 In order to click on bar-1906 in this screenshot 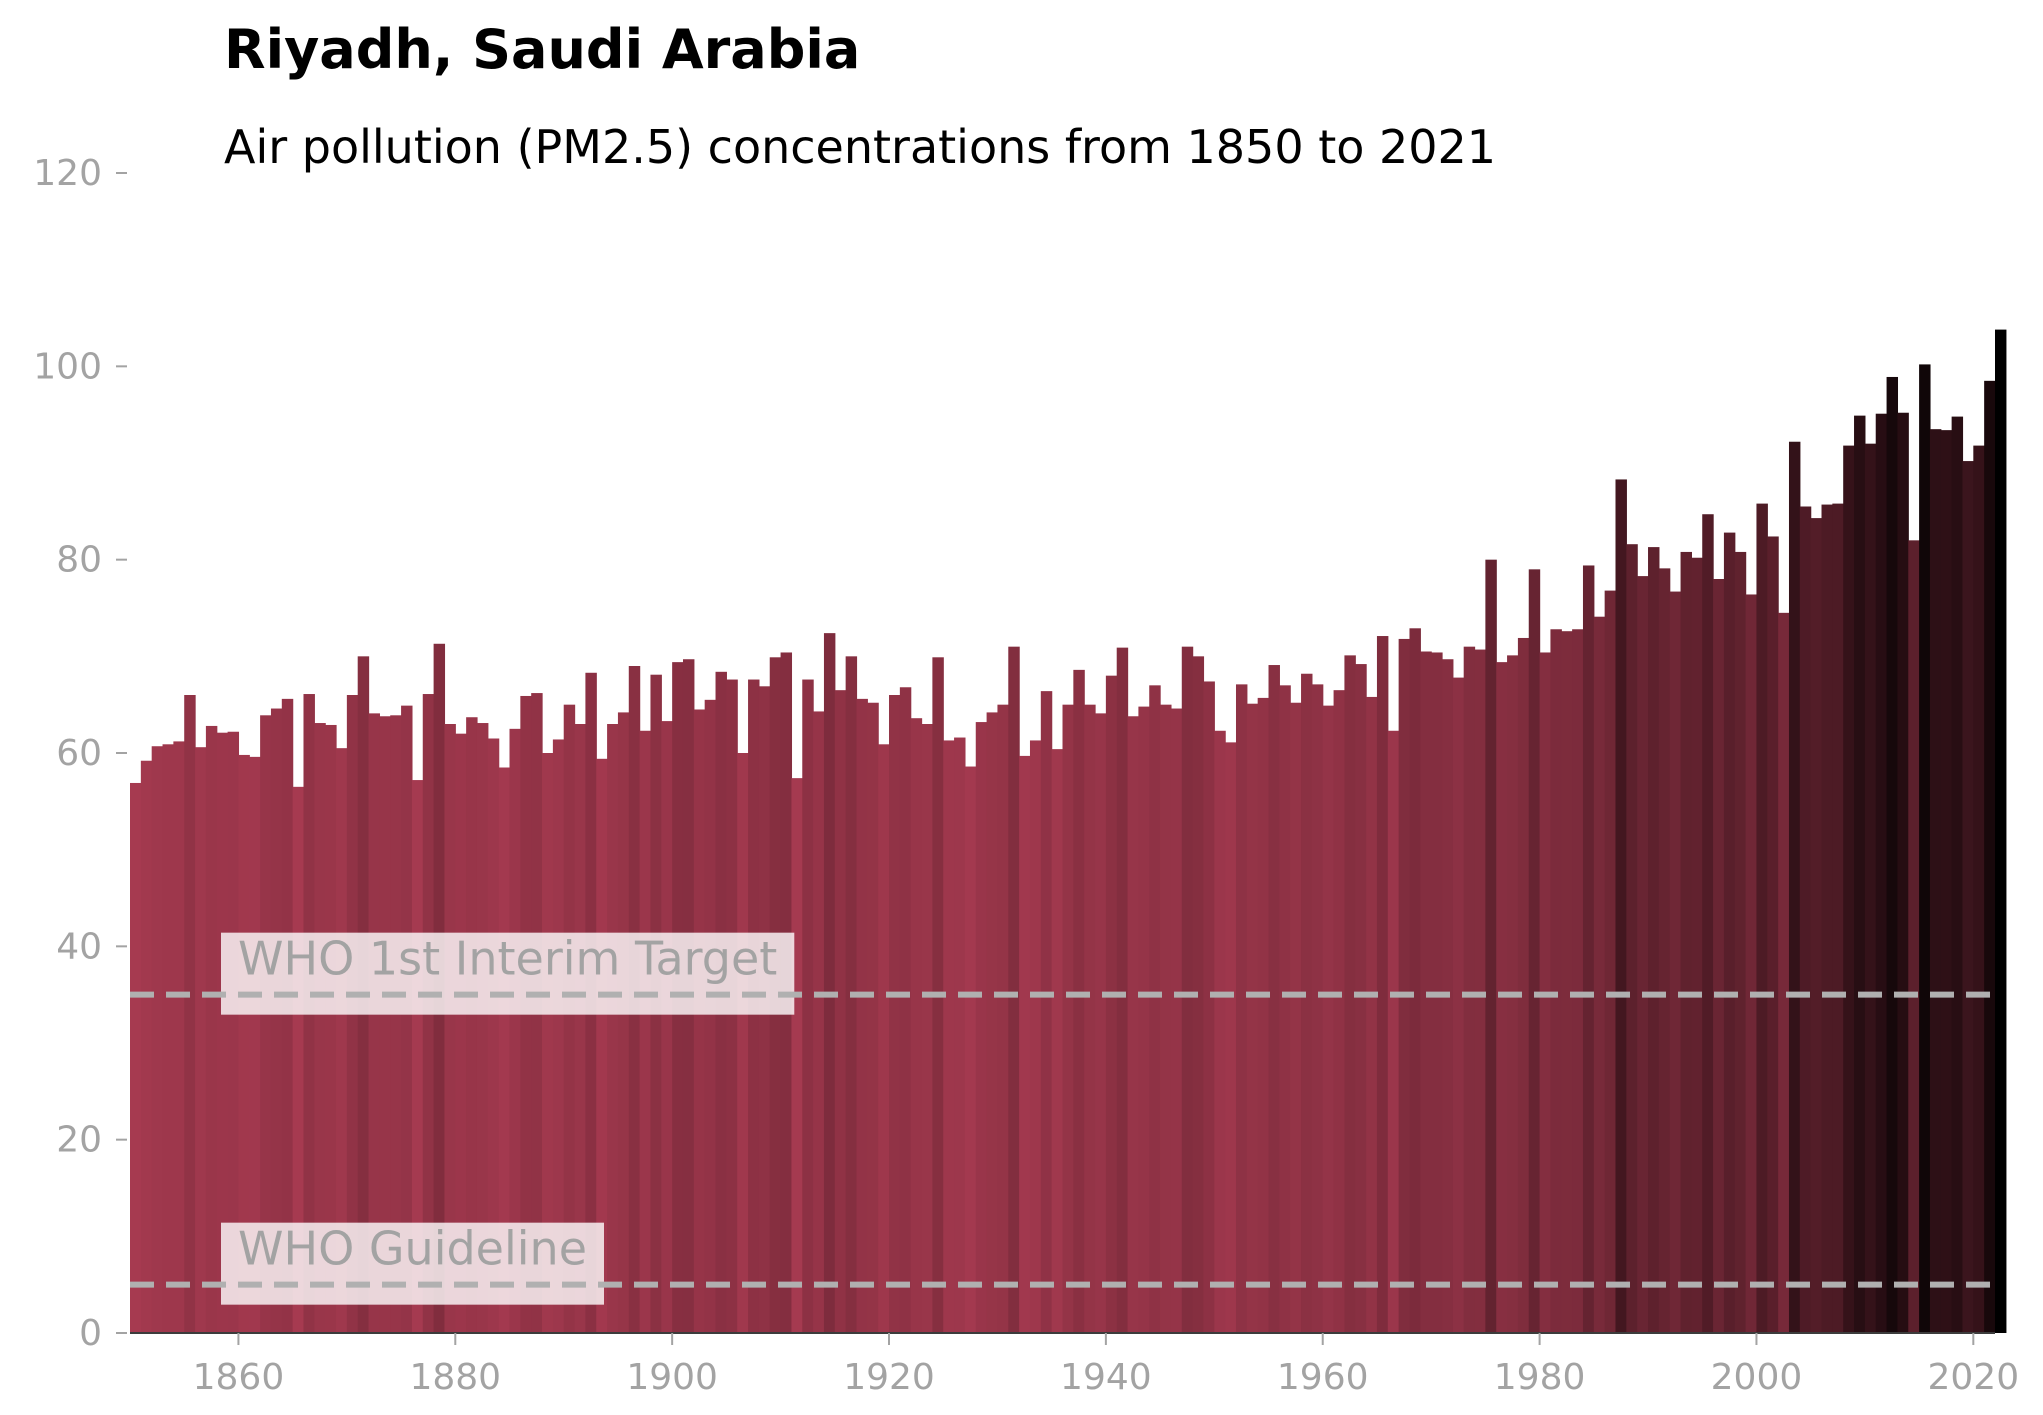, I will do `click(743, 1043)`.